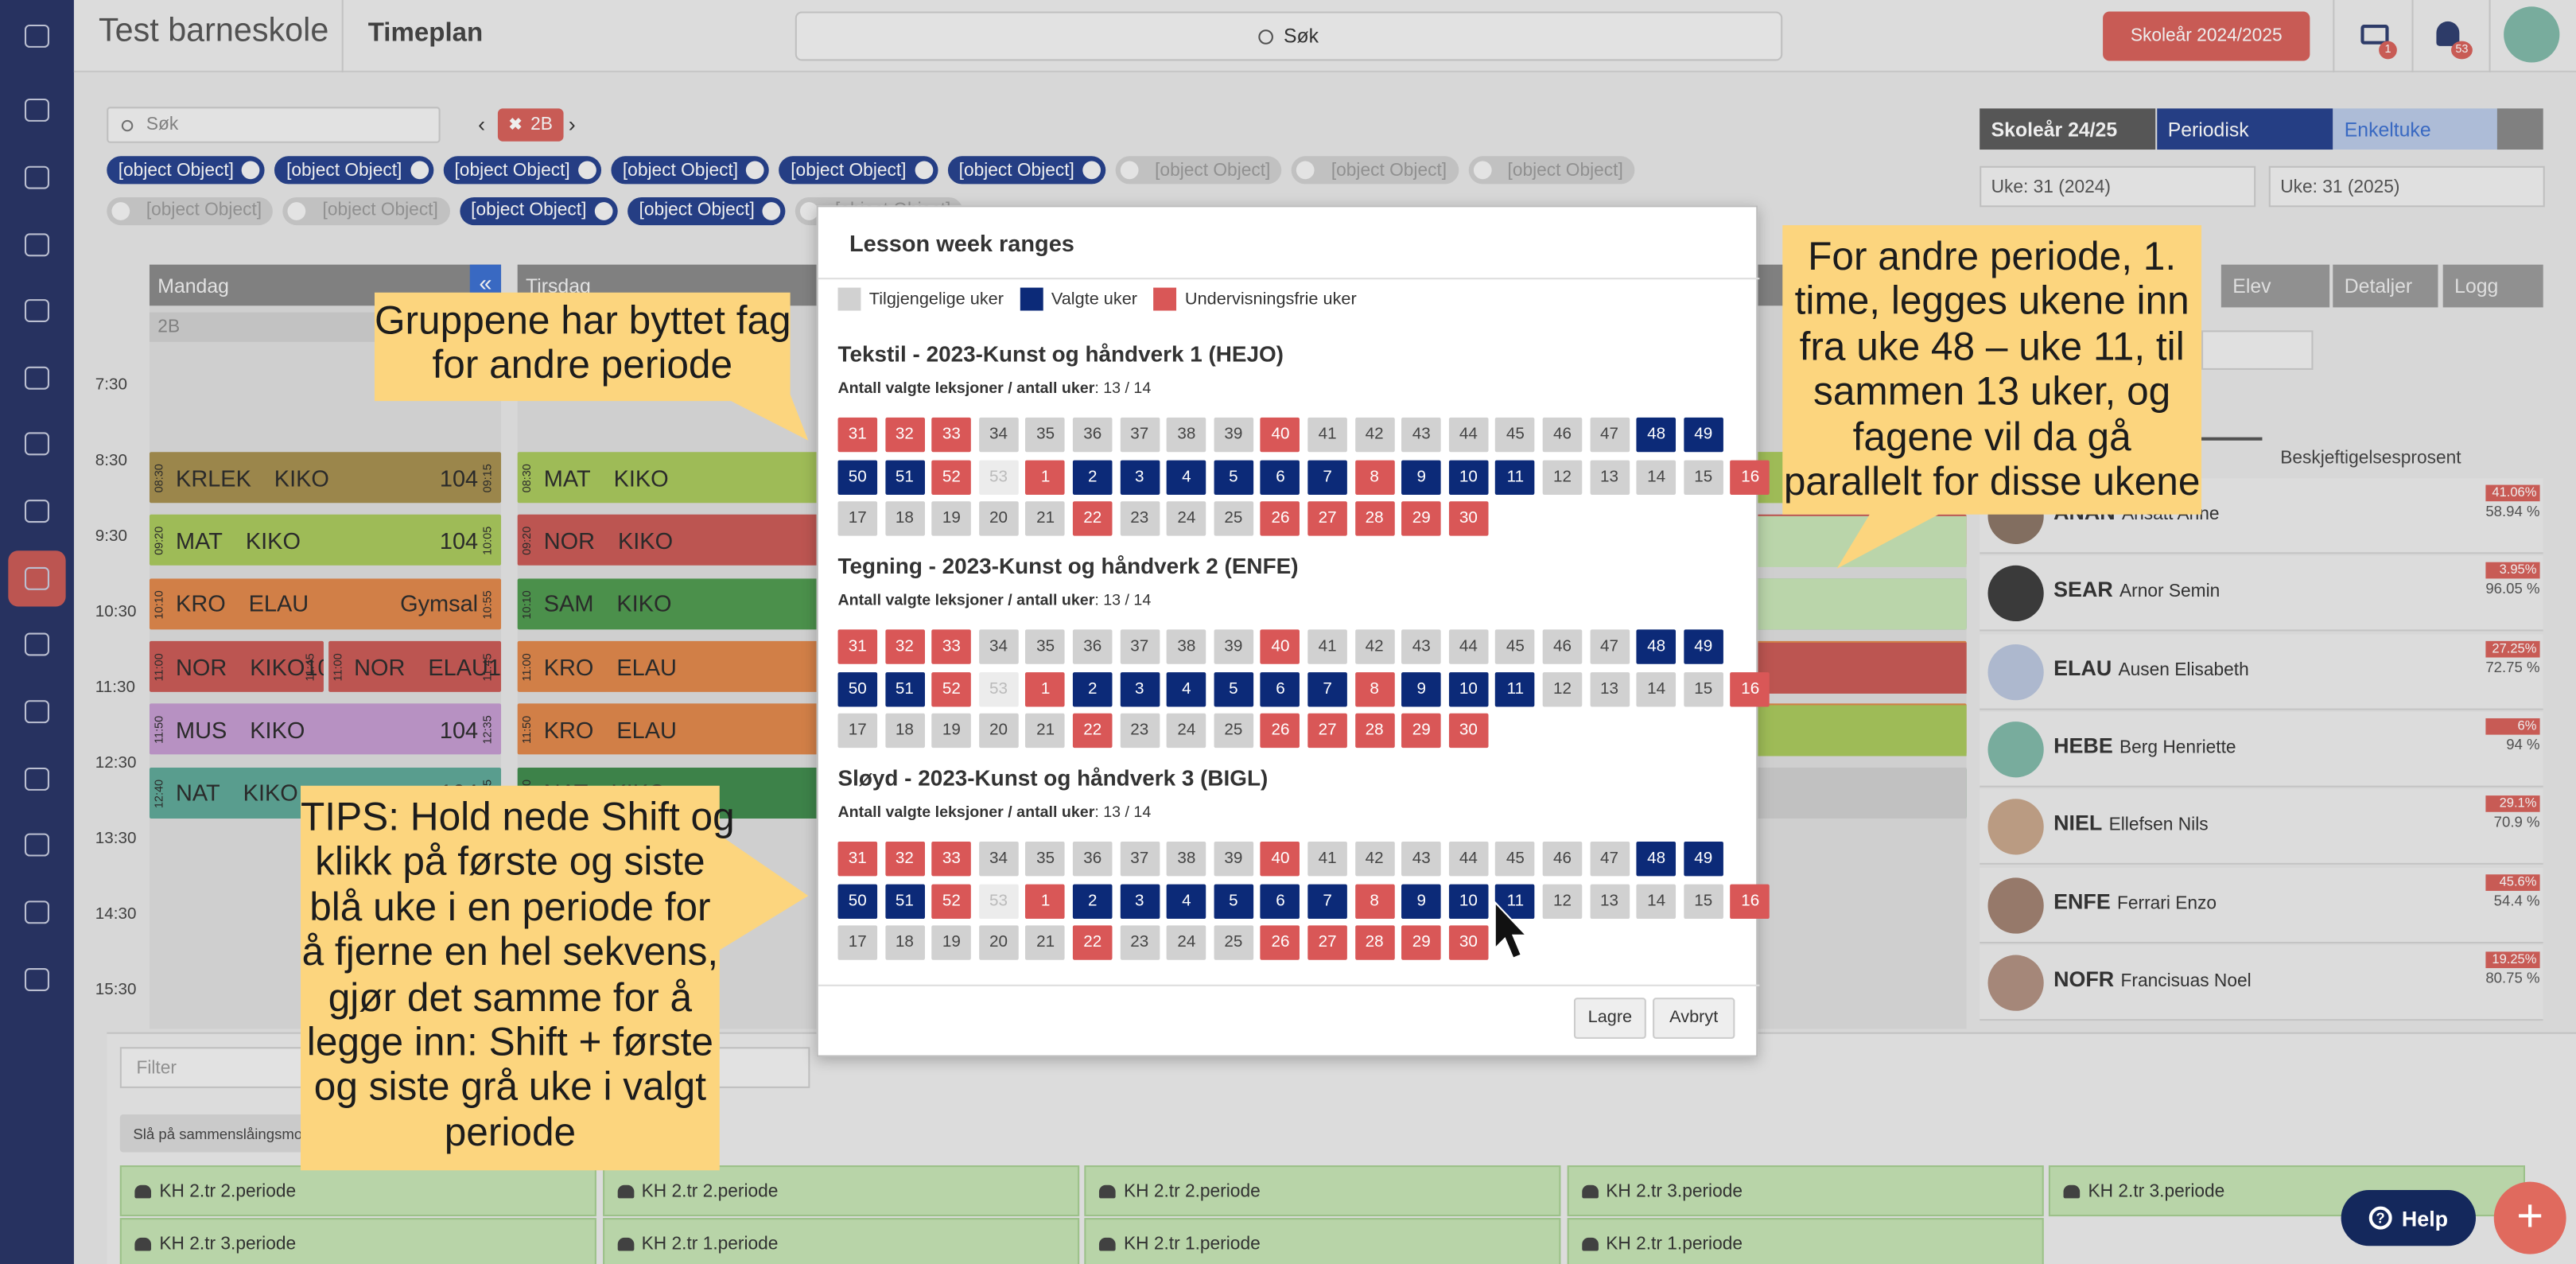 This screenshot has height=1264, width=2576. What do you see at coordinates (1750, 901) in the screenshot?
I see `week-box: 16` at bounding box center [1750, 901].